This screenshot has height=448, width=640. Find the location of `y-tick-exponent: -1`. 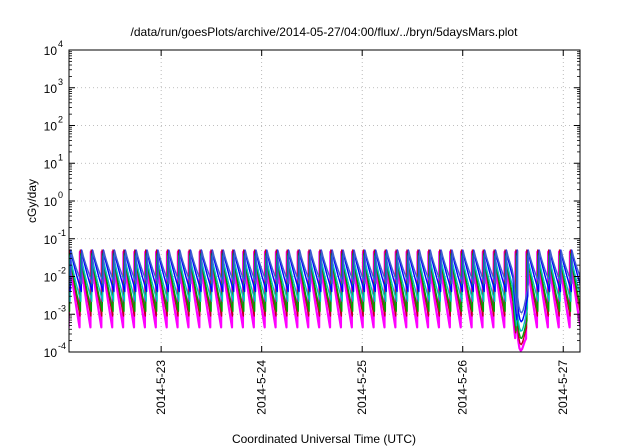

y-tick-exponent: -1 is located at coordinates (62, 233).